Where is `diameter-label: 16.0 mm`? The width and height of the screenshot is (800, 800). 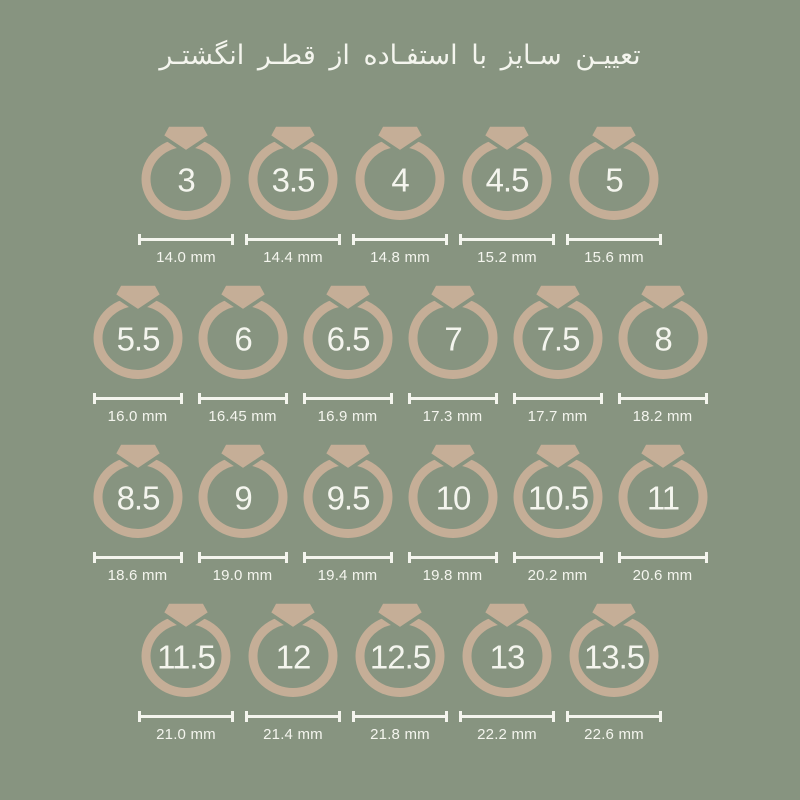 diameter-label: 16.0 mm is located at coordinates (137, 416).